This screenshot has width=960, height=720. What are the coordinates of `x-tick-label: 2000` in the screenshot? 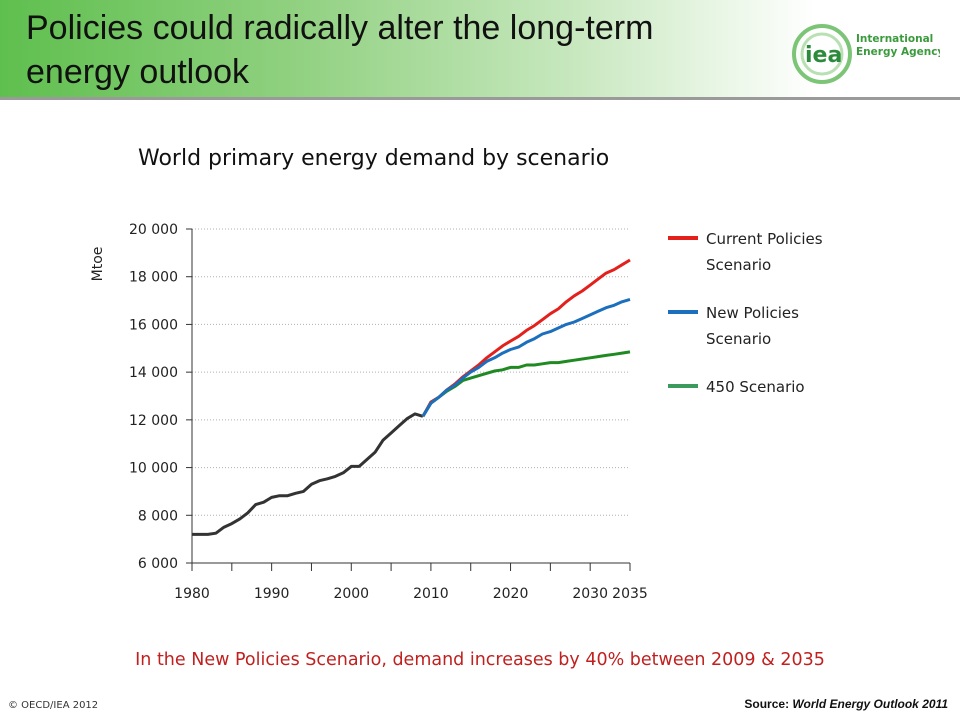 It's located at (351, 594).